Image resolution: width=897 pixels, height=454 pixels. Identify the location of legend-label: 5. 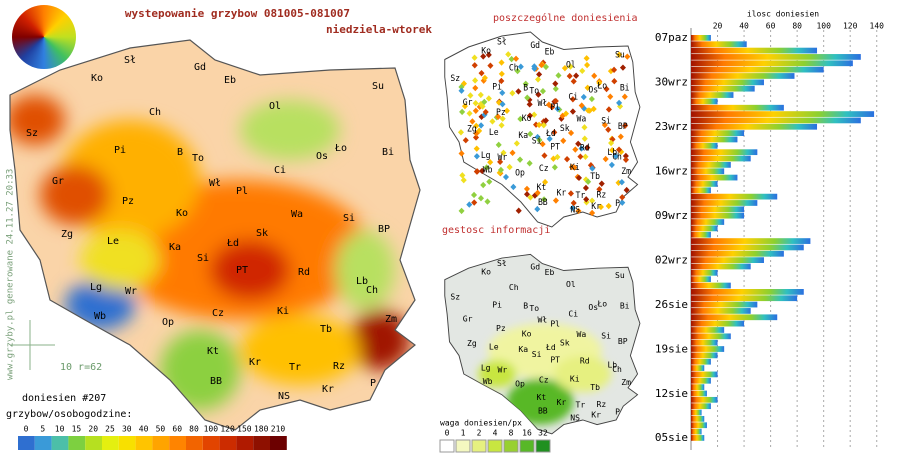
(42, 429).